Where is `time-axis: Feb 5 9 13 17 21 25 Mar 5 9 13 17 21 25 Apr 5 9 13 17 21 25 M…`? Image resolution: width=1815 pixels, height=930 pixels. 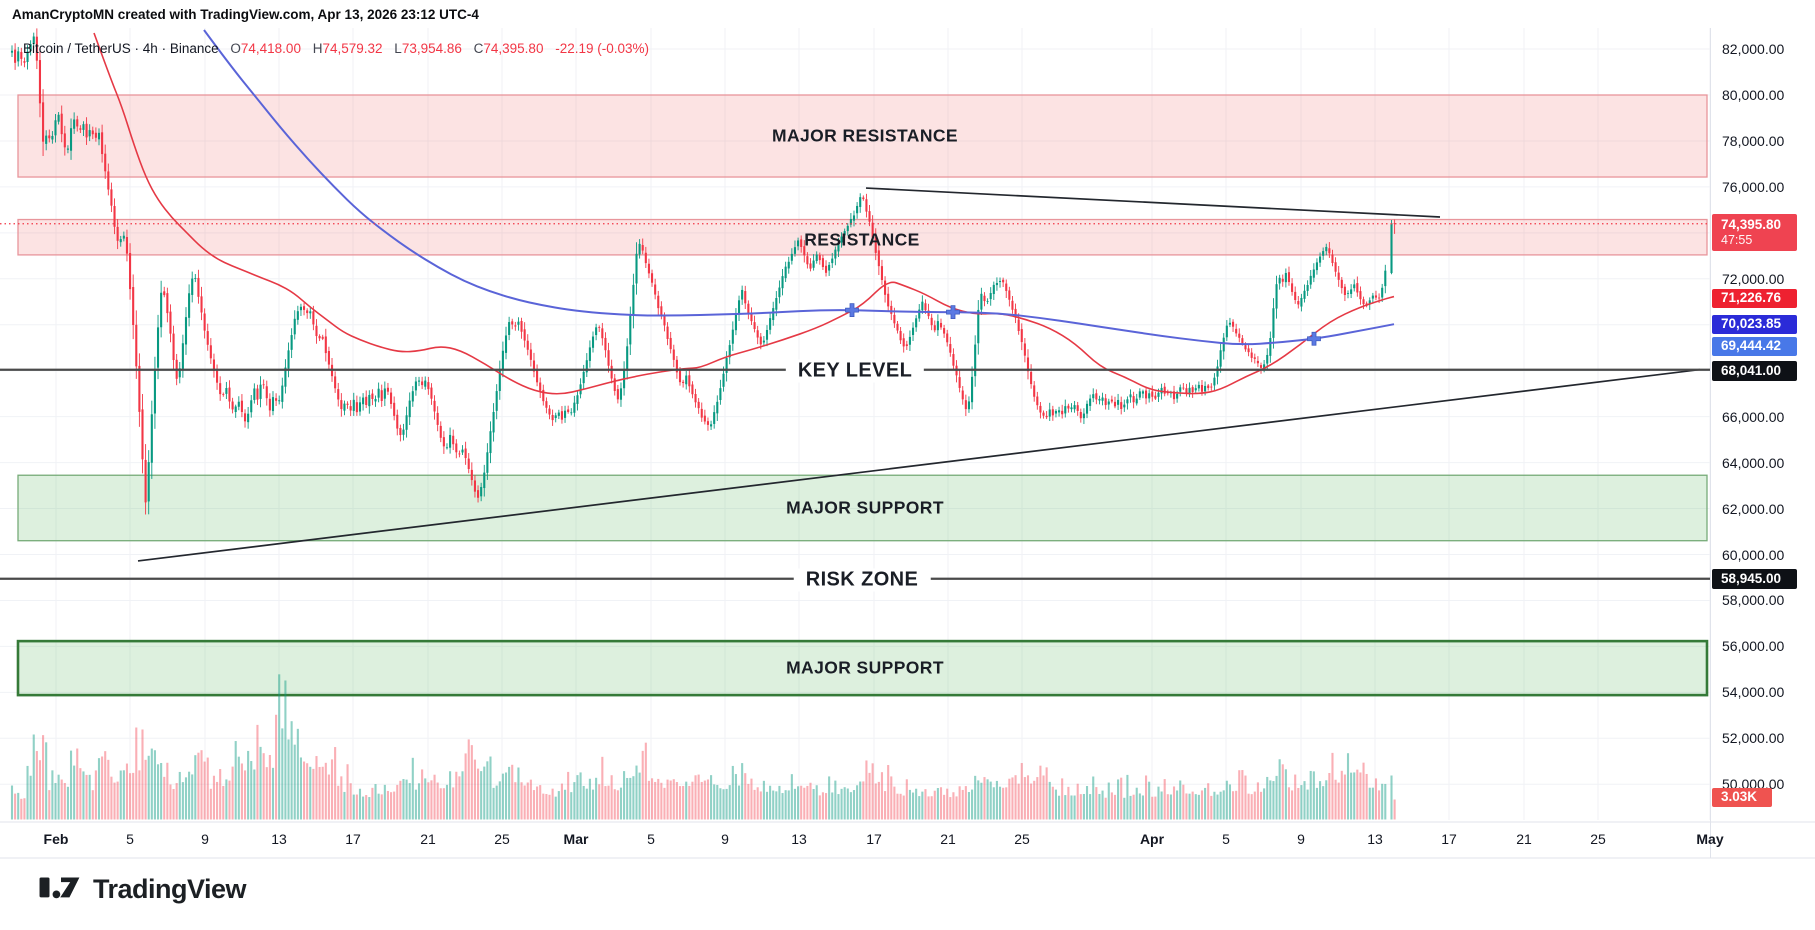 time-axis: Feb 5 9 13 17 21 25 Mar 5 9 13 17 21 25 Apr 5 9 13 17 21 25 M… is located at coordinates (863, 840).